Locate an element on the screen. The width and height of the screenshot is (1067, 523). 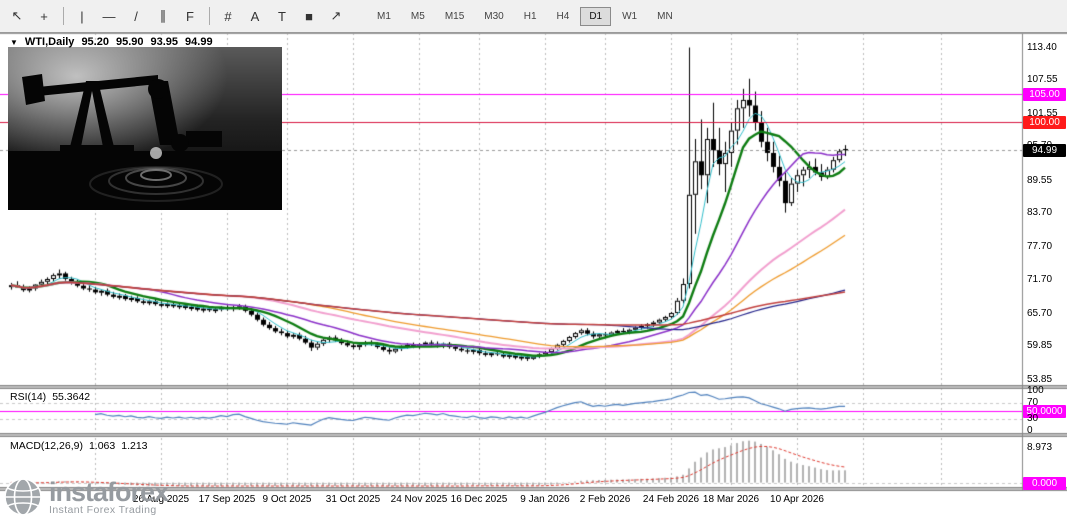
toolbar: ↖ + | — / ∥ F # A T ■ ↗ M1 M5 M15 M30 H1 H4 D1 W1 MN is located at coordinates (533, 16).